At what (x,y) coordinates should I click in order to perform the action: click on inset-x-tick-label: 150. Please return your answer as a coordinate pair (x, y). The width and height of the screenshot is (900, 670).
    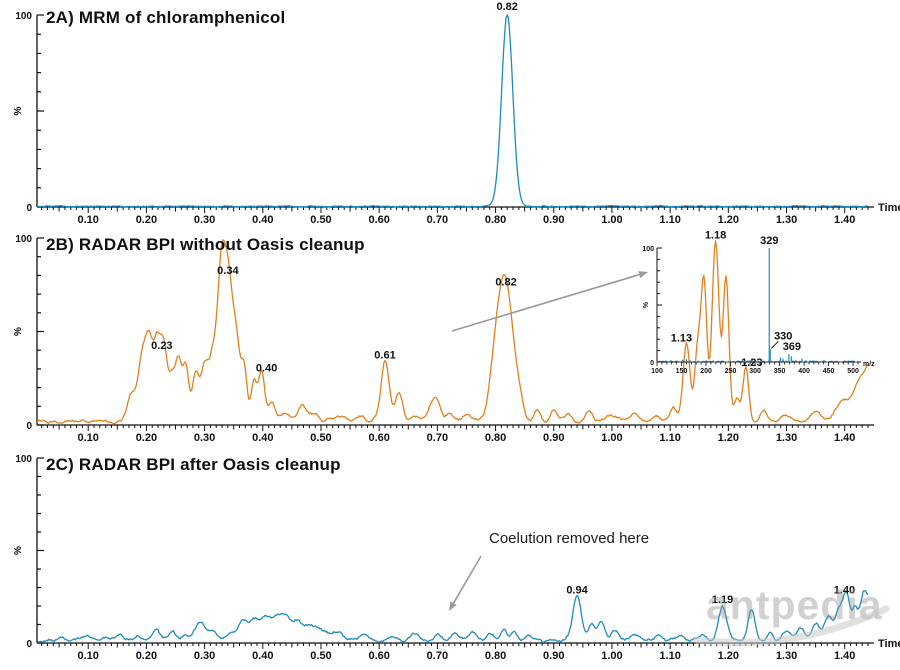
    Looking at the image, I should click on (682, 371).